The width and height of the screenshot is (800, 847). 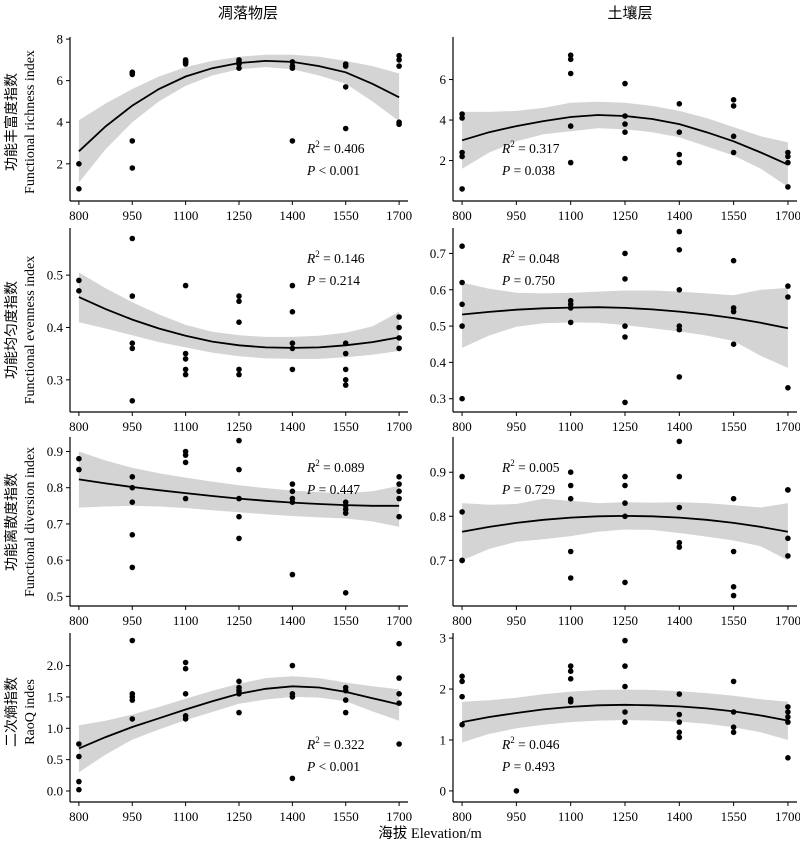 I want to click on p-value-label: P = 0.750, so click(x=528, y=280).